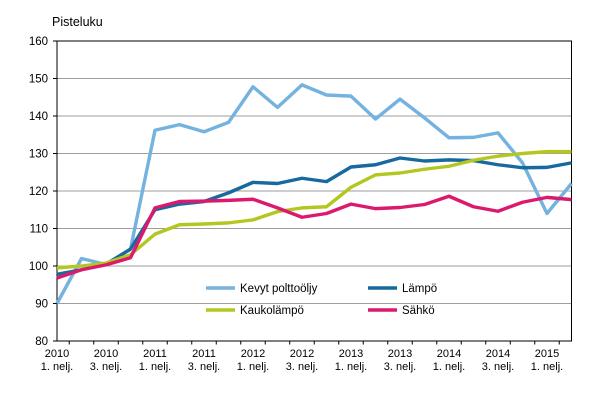  Describe the element at coordinates (418, 311) in the screenshot. I see `legend-label-s-hk-: Sähkö` at that location.